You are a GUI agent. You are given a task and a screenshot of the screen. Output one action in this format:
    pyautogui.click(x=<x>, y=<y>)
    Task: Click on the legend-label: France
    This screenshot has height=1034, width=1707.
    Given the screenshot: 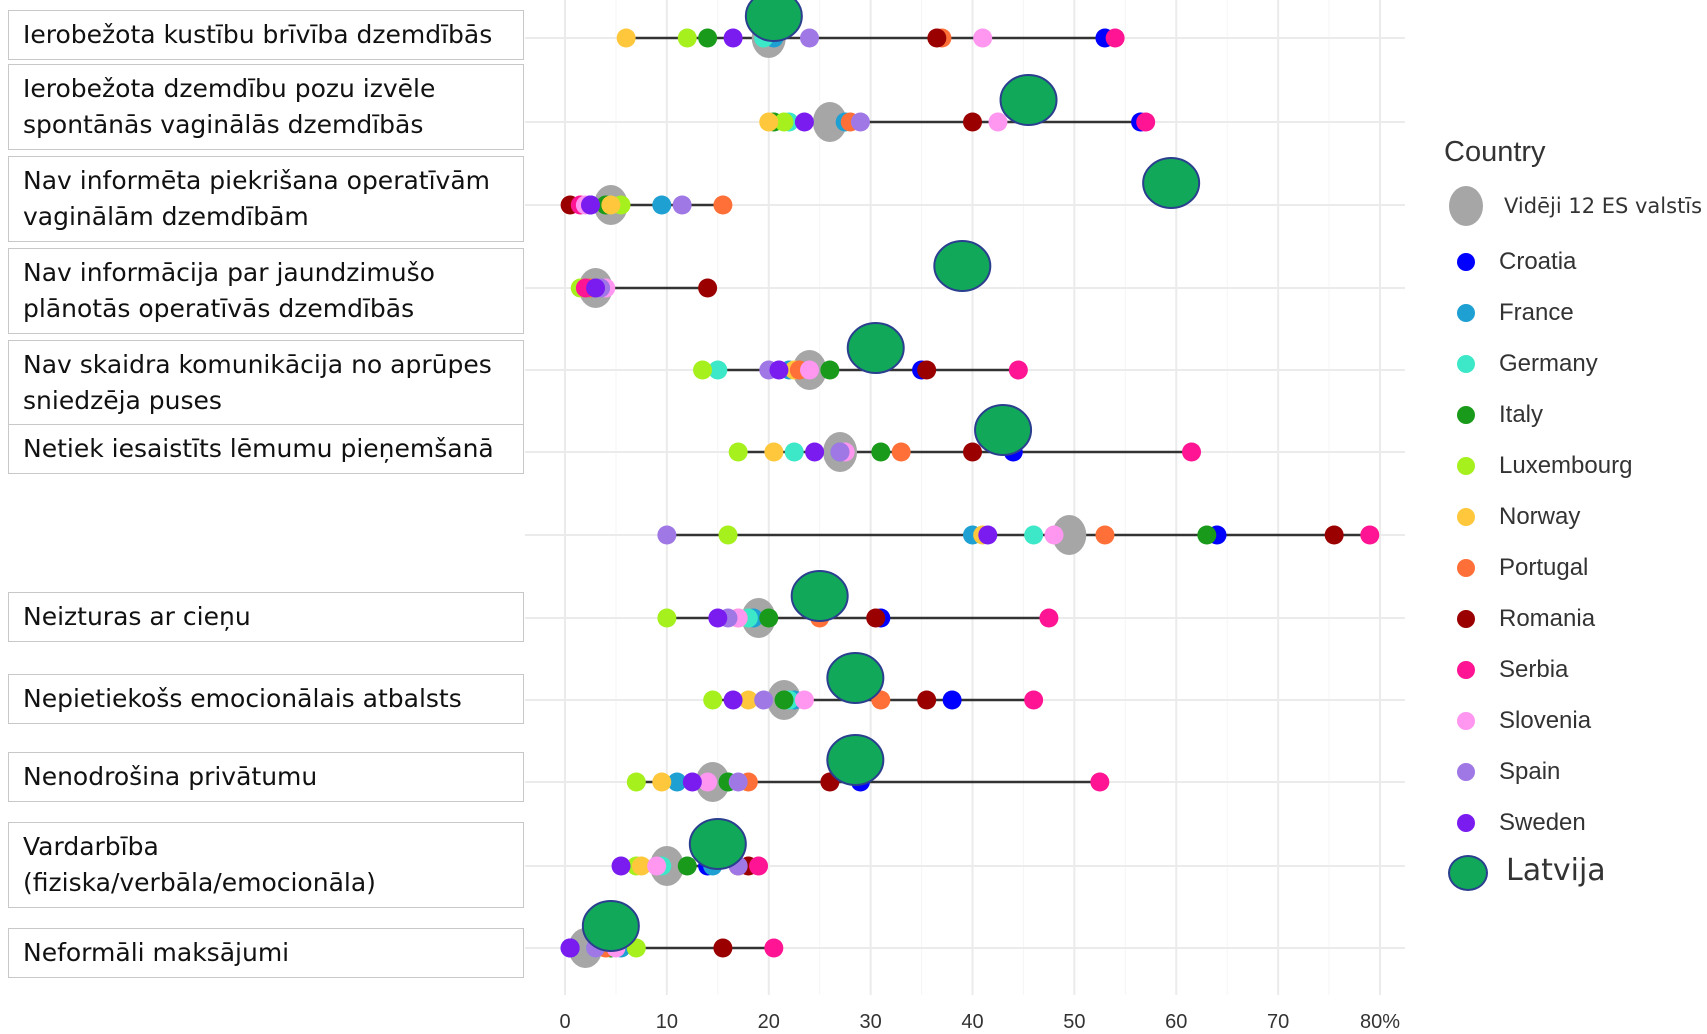 What is the action you would take?
    pyautogui.click(x=1536, y=312)
    